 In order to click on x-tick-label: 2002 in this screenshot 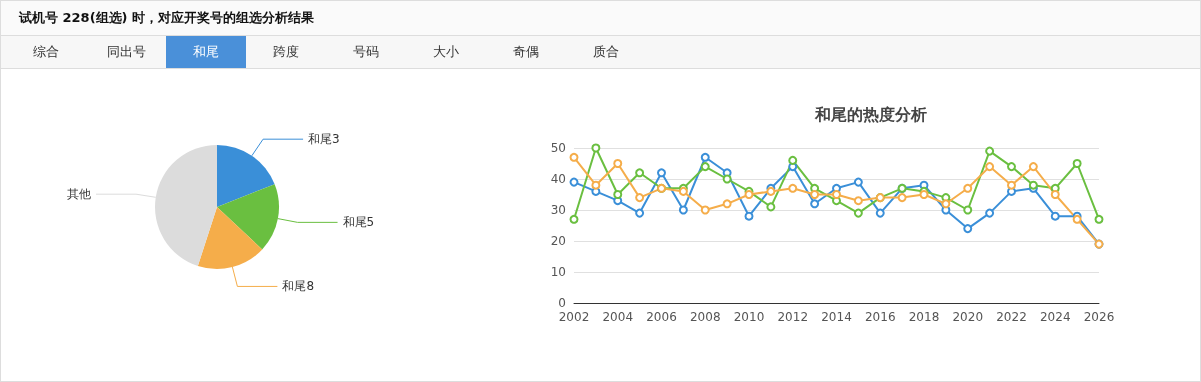, I will do `click(574, 317)`.